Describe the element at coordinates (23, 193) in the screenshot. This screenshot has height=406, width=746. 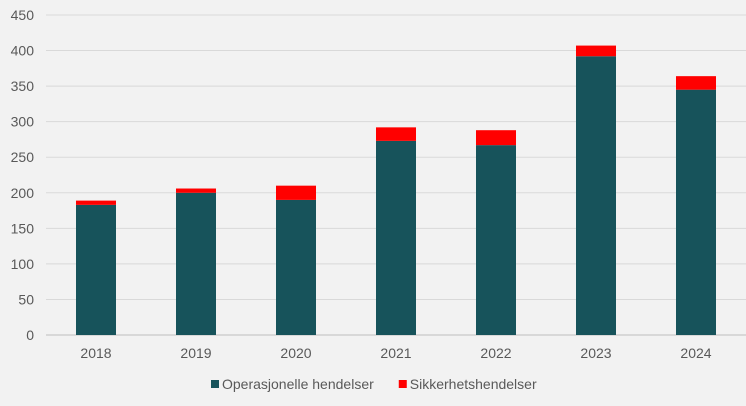
I see `y-tick-label: 200` at that location.